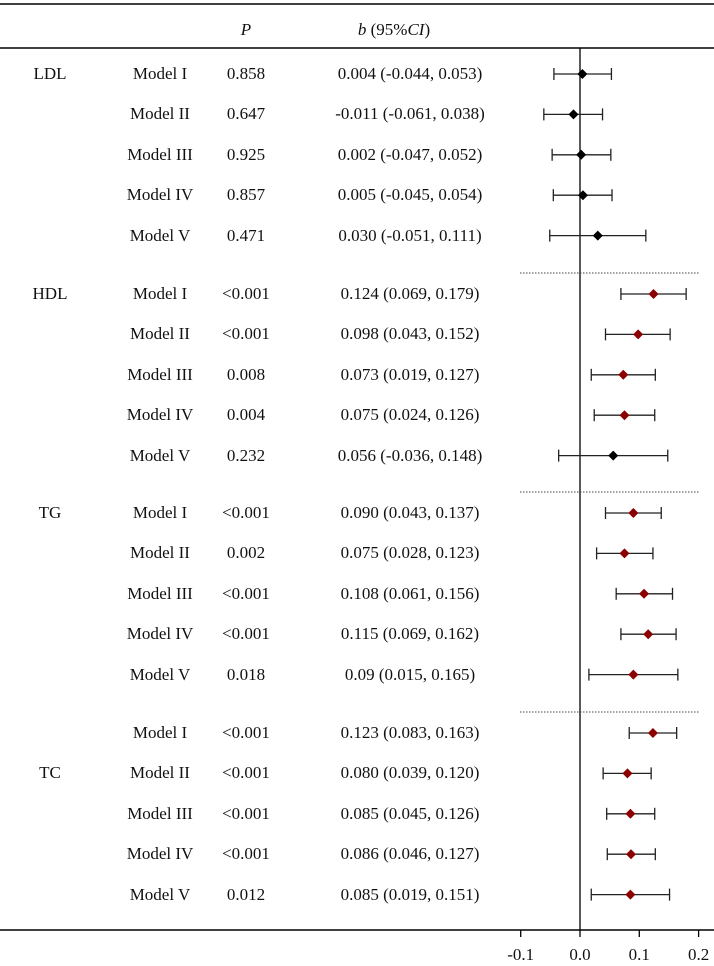 This screenshot has width=714, height=966. What do you see at coordinates (410, 195) in the screenshot?
I see `estimate-ci: 0.005 (-0.045, 0.054)` at bounding box center [410, 195].